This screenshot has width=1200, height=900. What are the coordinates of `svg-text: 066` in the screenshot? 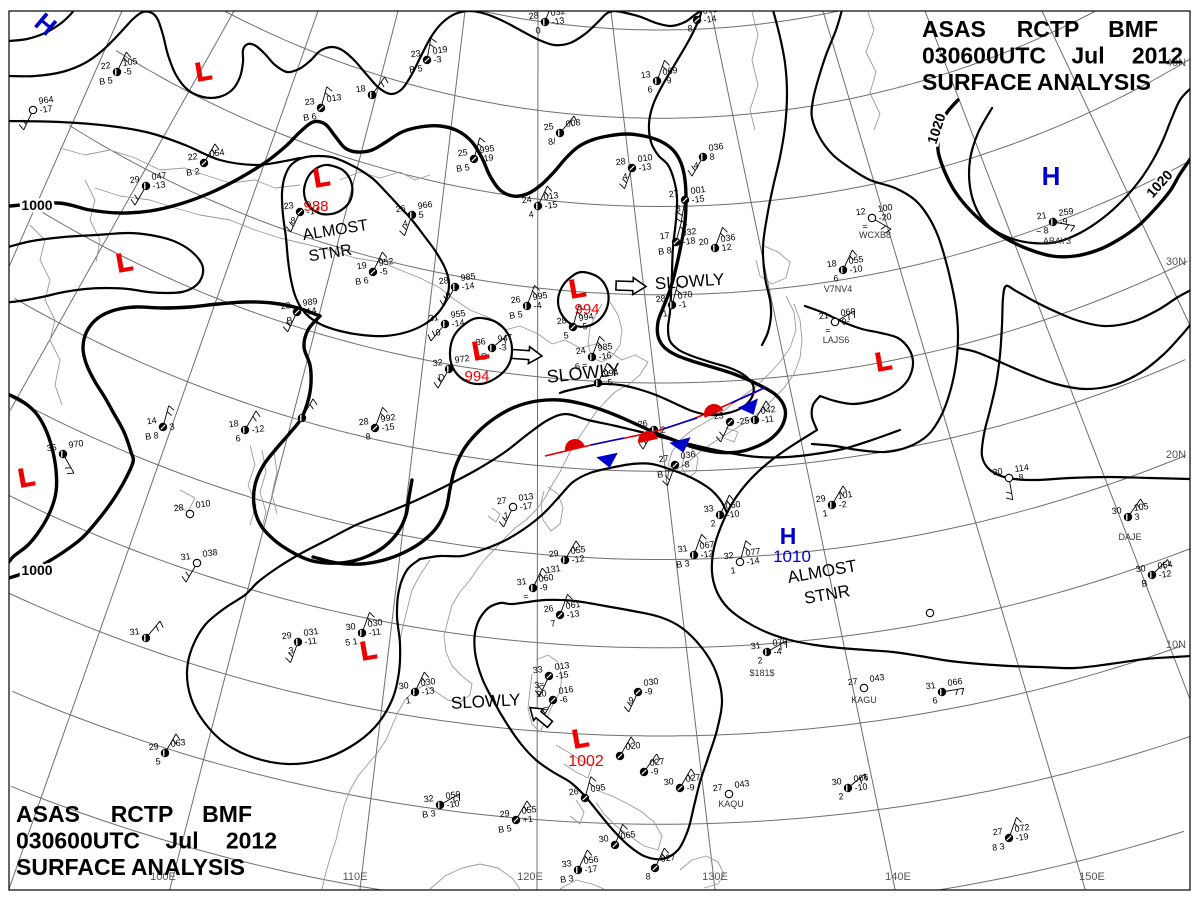 It's located at (861, 778).